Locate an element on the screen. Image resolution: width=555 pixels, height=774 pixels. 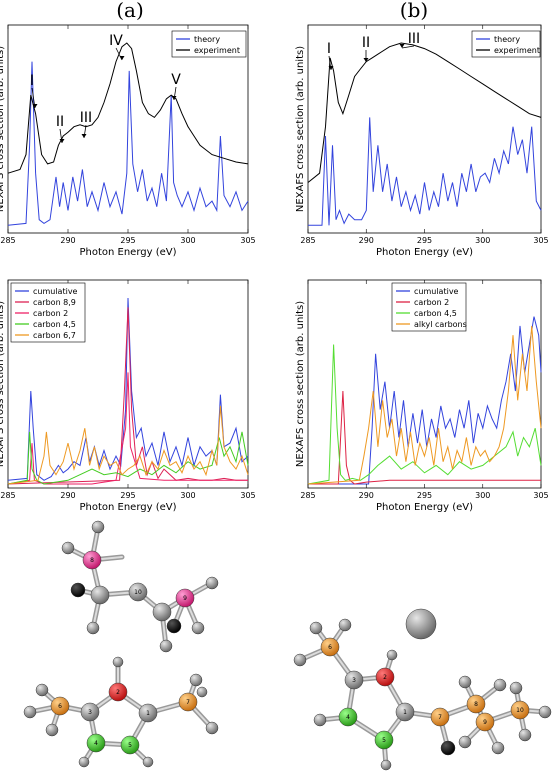
peak-annotation-IV: IV is located at coordinates (116, 41).